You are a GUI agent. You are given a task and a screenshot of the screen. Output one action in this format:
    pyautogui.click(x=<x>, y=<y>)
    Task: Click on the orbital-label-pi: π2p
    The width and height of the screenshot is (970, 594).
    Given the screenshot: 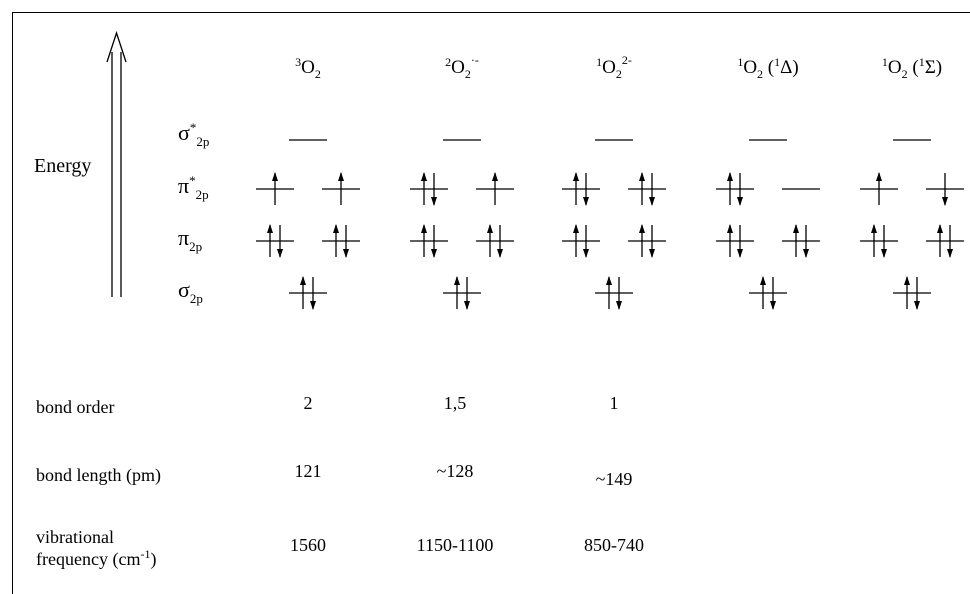 What is the action you would take?
    pyautogui.click(x=190, y=239)
    